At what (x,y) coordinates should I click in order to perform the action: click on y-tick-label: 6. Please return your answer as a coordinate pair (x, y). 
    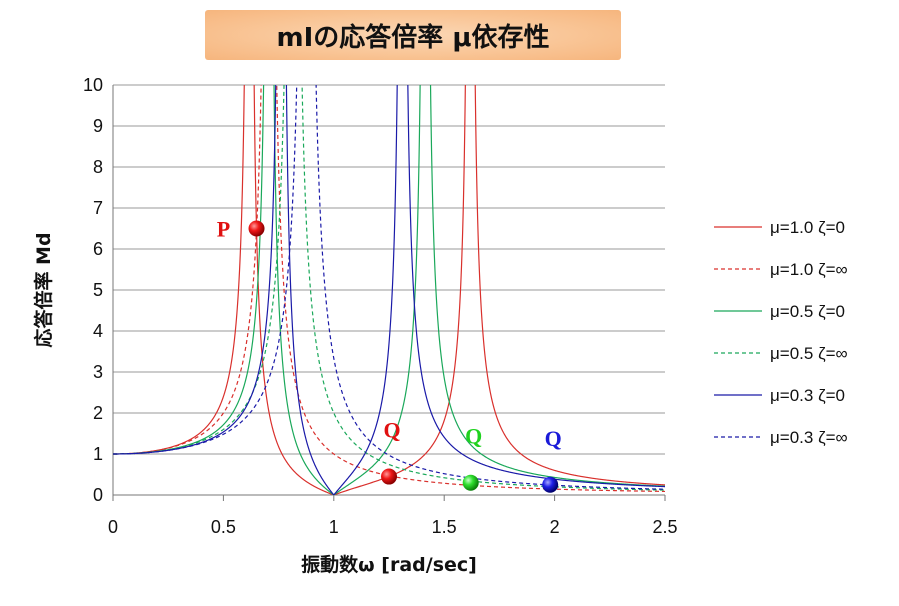
    Looking at the image, I should click on (98, 249).